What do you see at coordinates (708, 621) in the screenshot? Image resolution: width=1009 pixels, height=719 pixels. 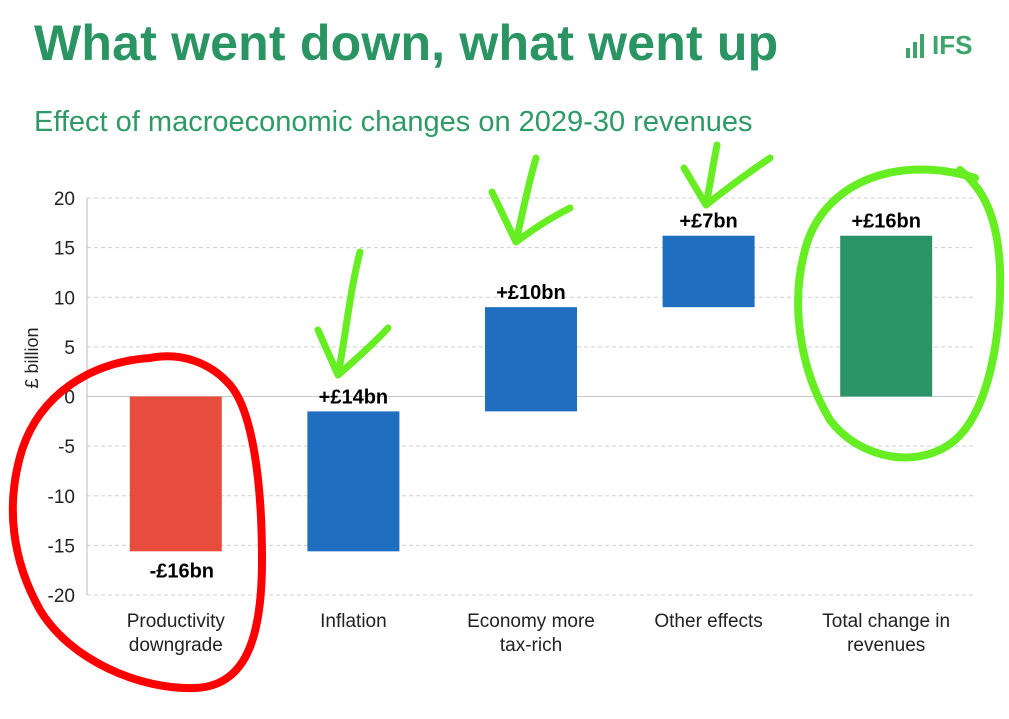 I see `category-label: Other effects` at bounding box center [708, 621].